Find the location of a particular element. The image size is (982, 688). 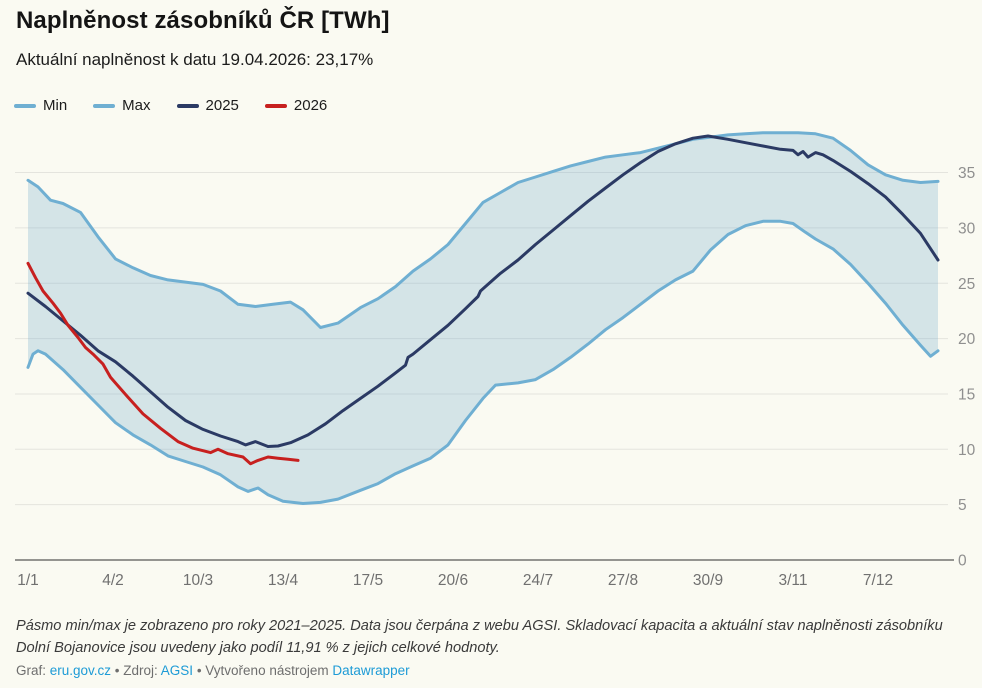

legend-item-max: Max is located at coordinates (122, 105).